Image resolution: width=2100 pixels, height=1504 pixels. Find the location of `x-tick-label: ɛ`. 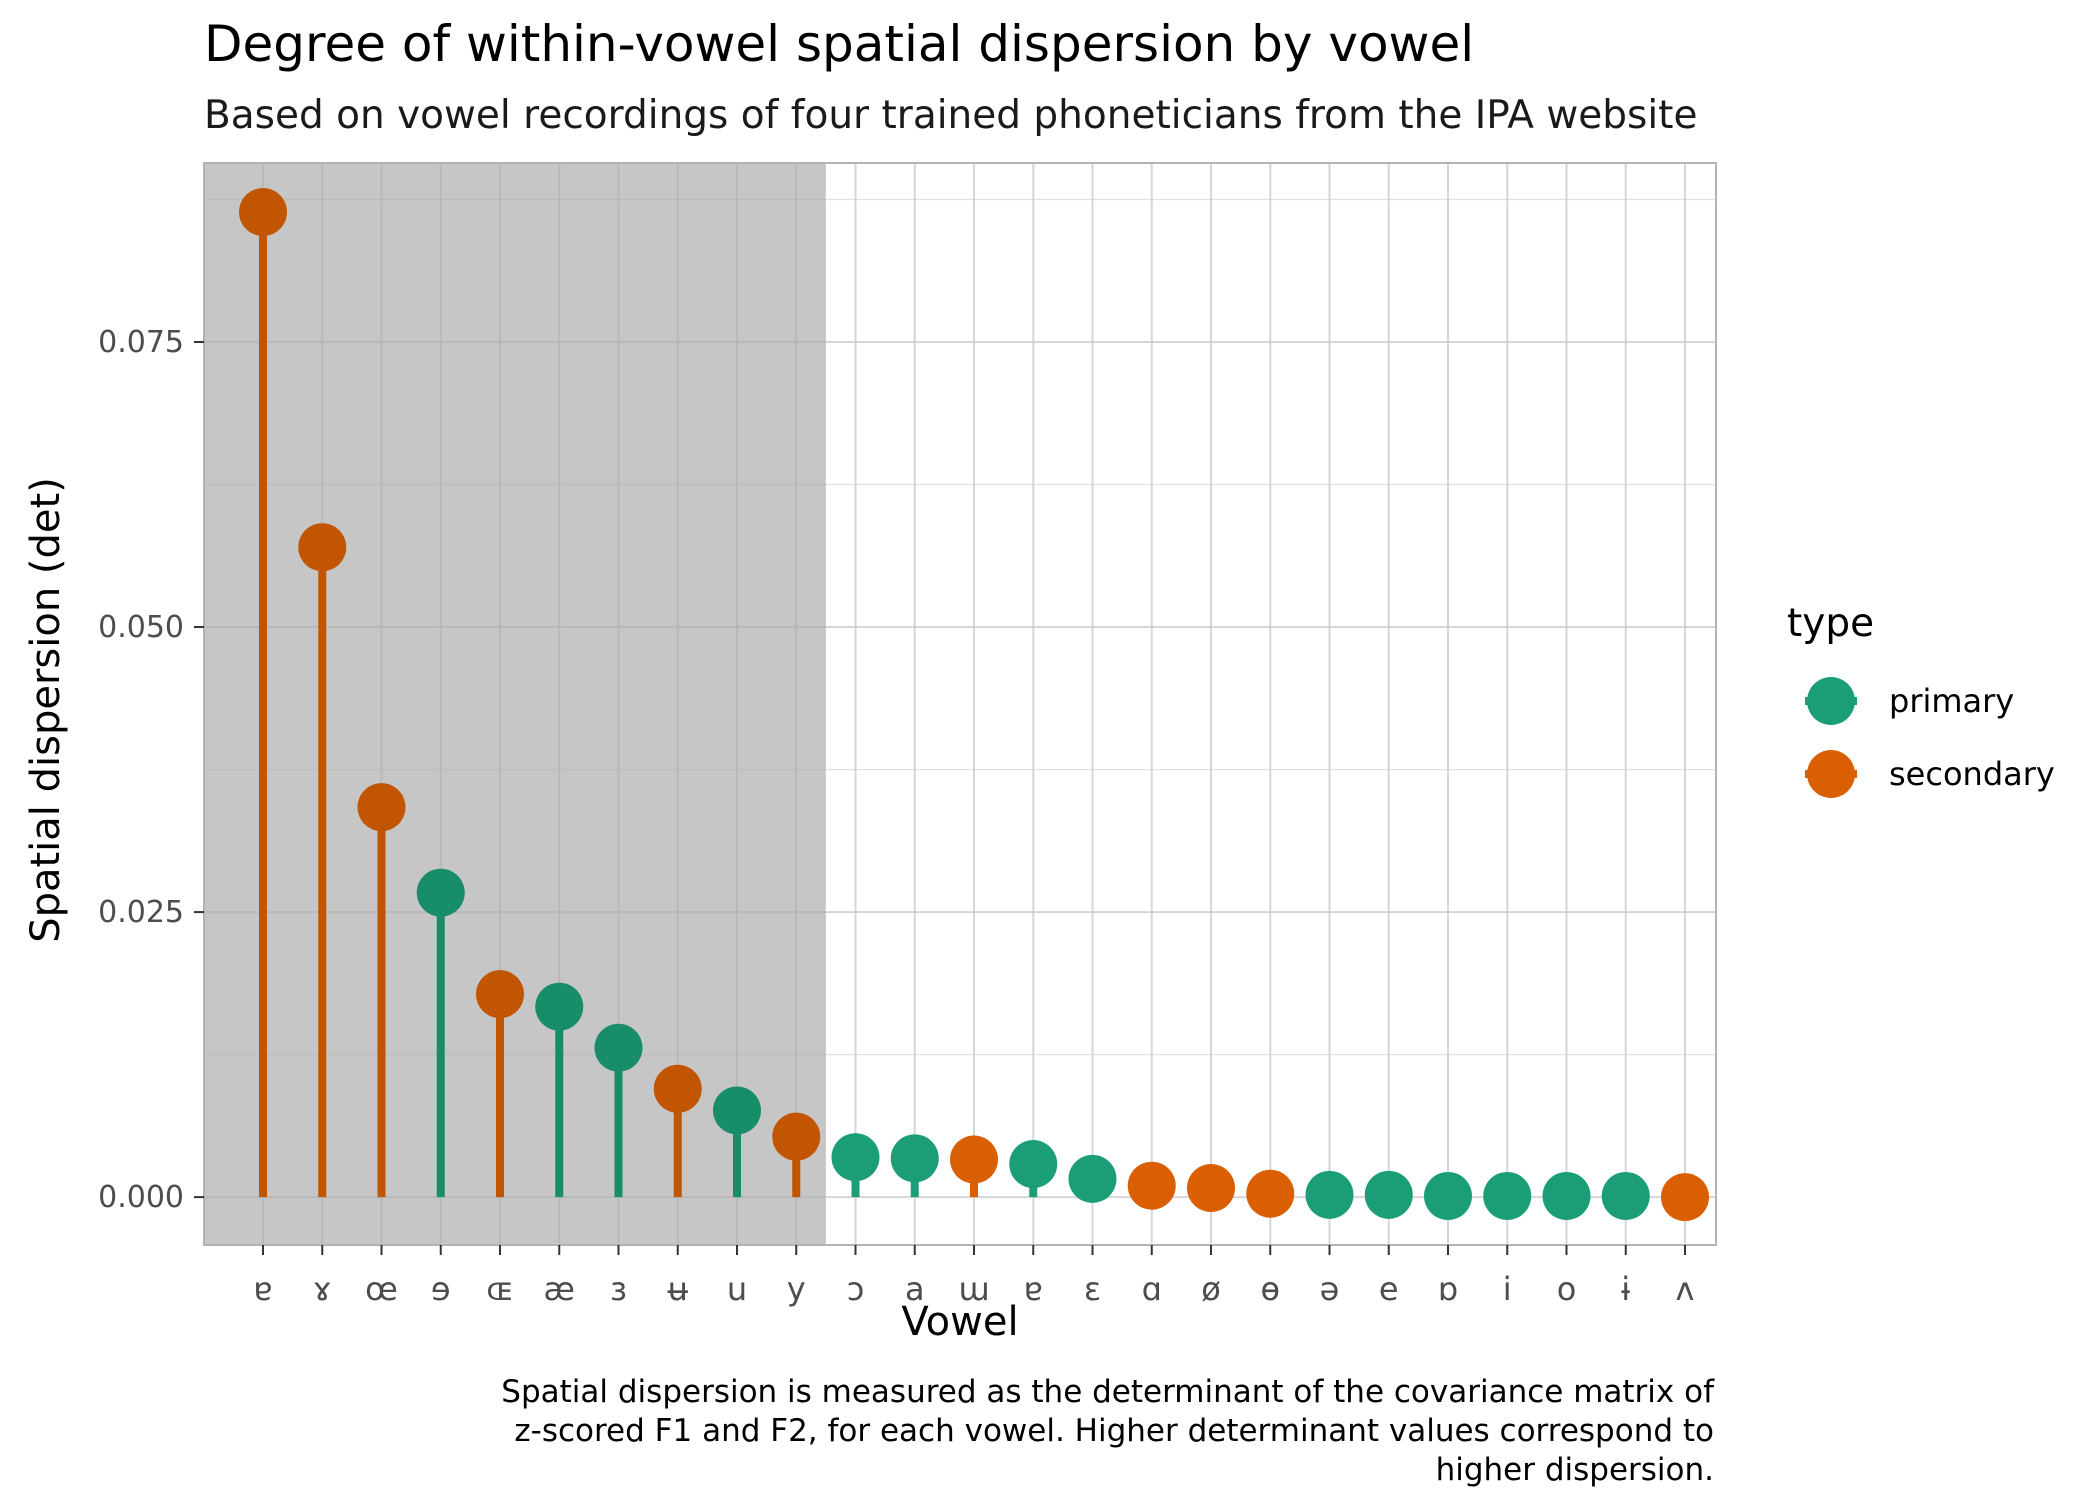

x-tick-label: ɛ is located at coordinates (1092, 1289).